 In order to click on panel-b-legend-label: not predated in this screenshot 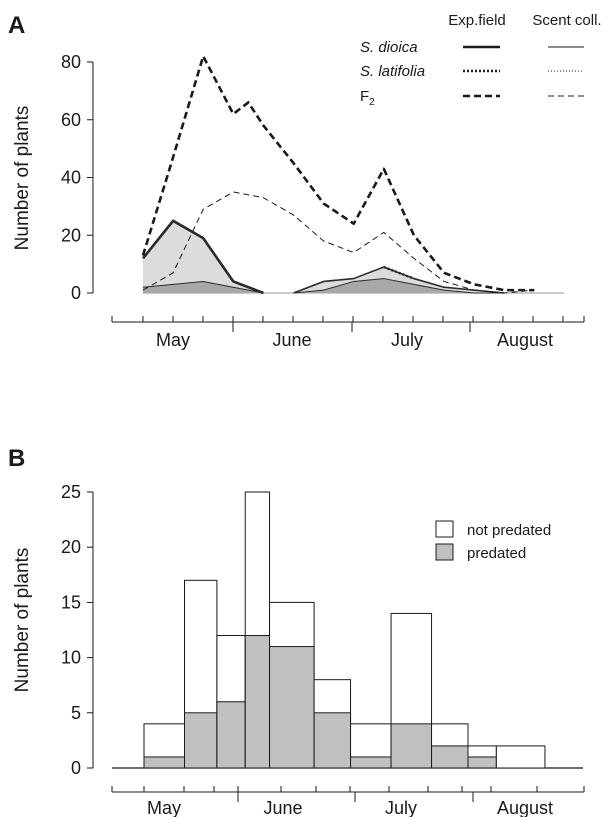, I will do `click(509, 530)`.